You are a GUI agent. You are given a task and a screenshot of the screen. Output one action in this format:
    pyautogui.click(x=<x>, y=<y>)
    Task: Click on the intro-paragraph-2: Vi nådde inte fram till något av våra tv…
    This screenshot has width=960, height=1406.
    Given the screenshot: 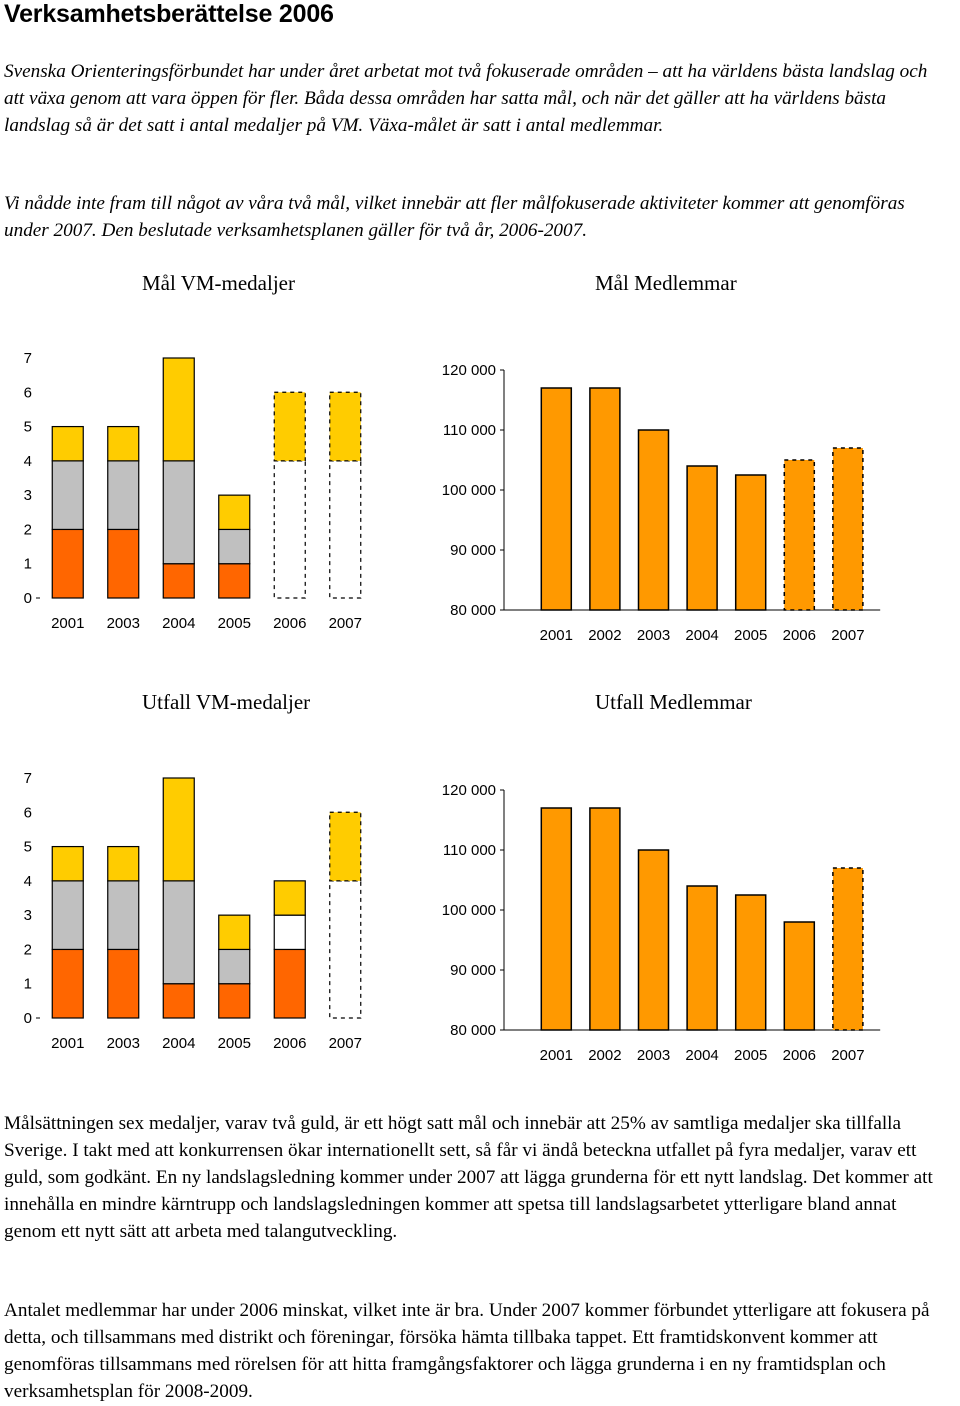 What is the action you would take?
    pyautogui.click(x=454, y=217)
    